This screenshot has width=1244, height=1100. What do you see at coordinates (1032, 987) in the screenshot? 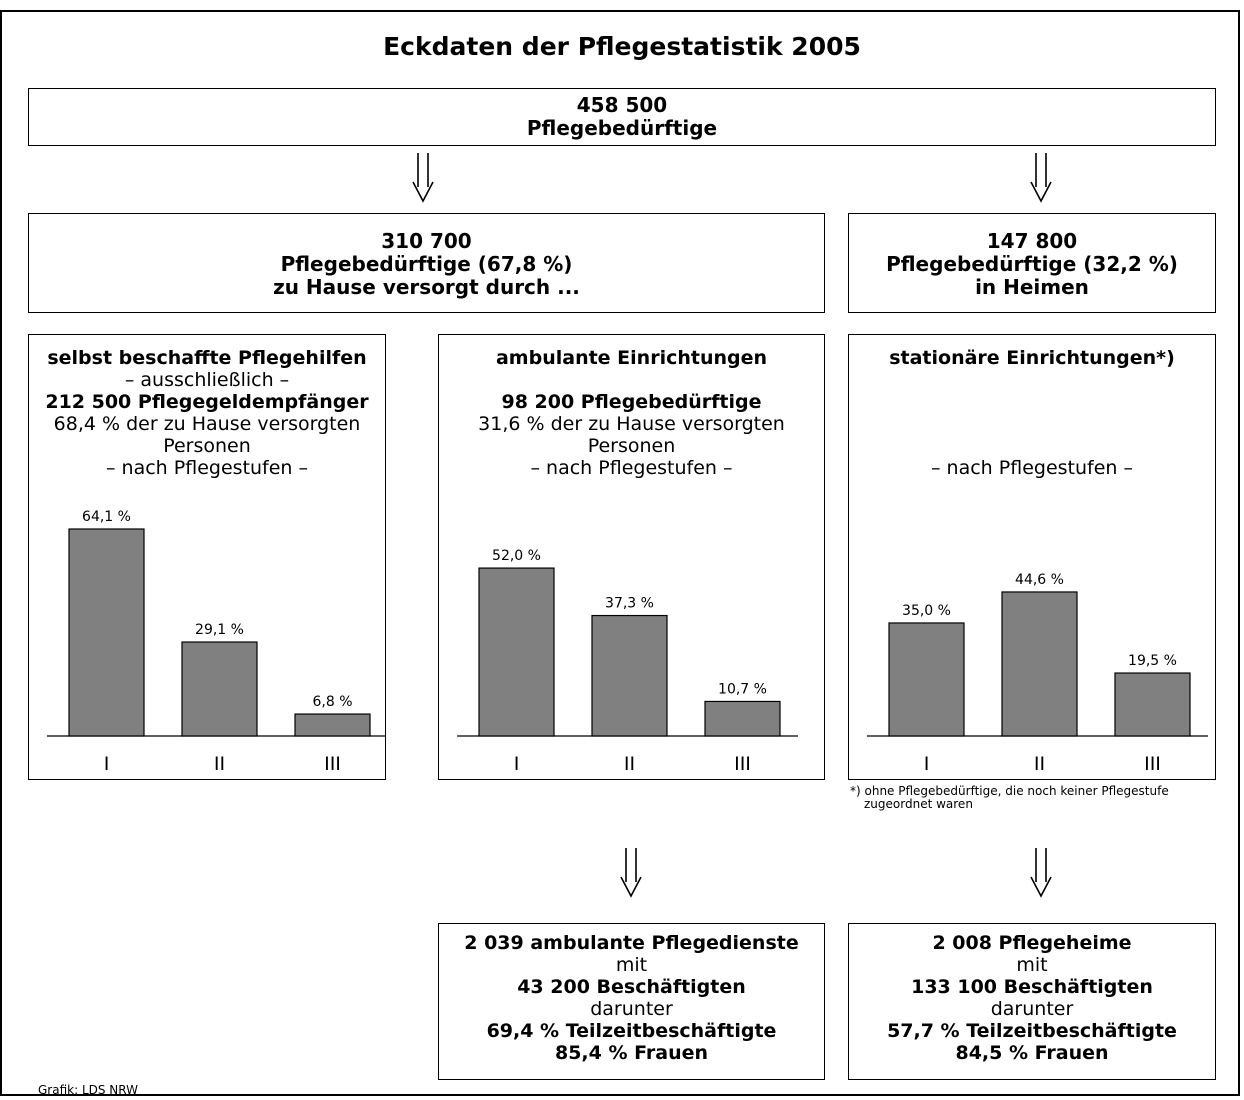
I see `homes-employees: 133 100 Beschäftigten` at bounding box center [1032, 987].